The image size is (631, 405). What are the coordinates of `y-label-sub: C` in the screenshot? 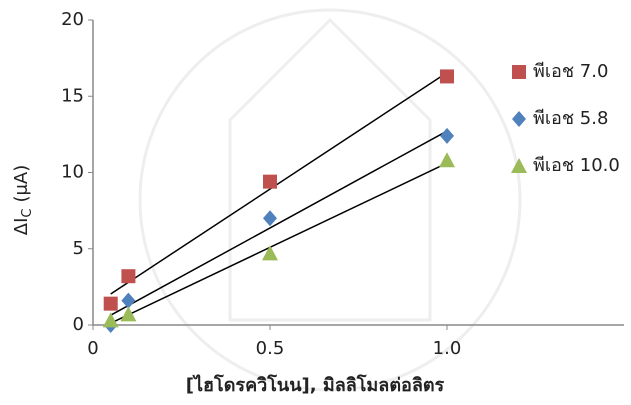 It's located at (27, 213).